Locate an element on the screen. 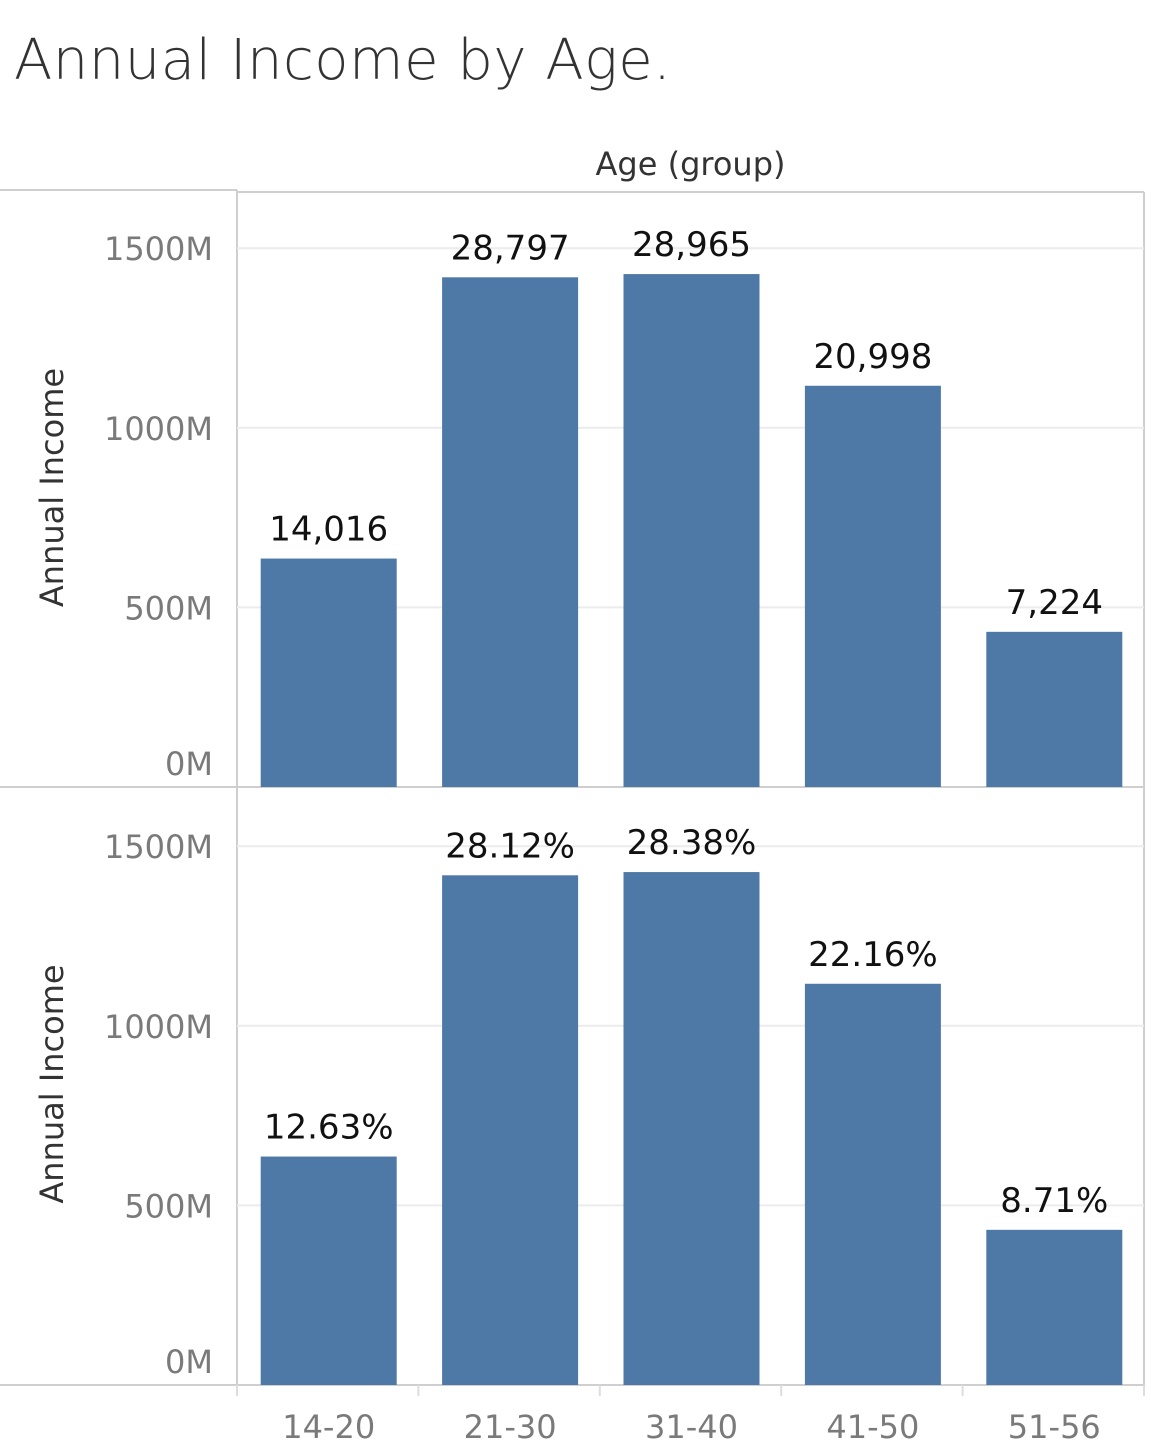  data-label: 8.71% is located at coordinates (1054, 1201).